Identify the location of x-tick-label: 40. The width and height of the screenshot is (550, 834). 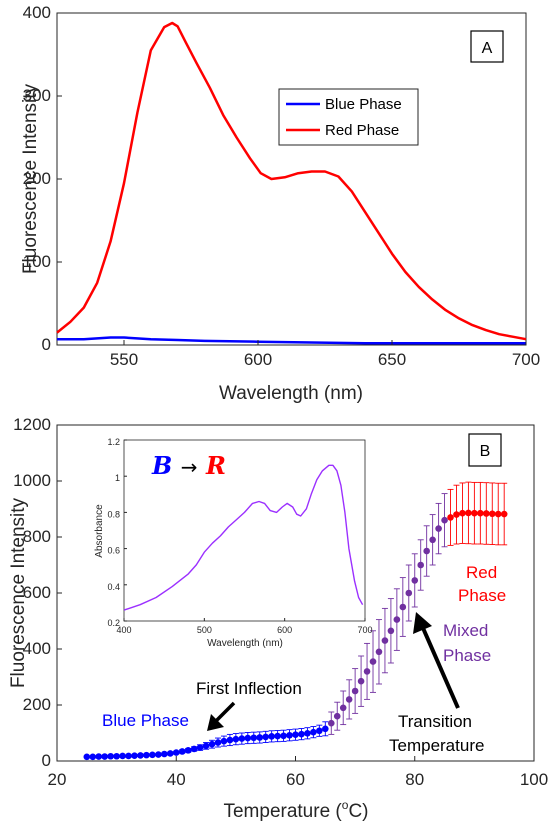
(176, 779).